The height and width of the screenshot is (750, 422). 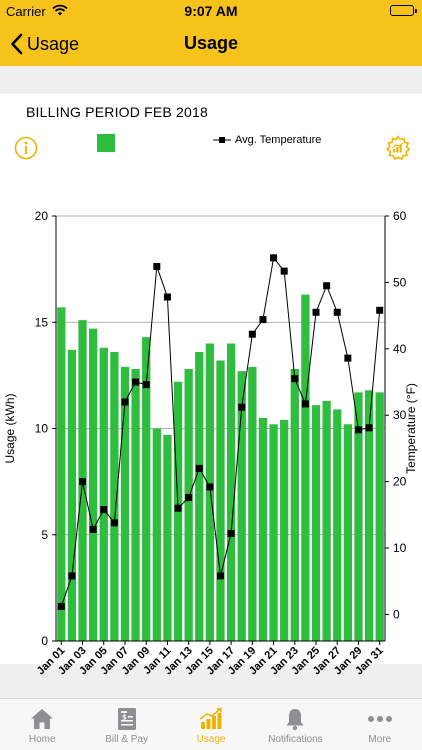 What do you see at coordinates (10, 428) in the screenshot?
I see `y-axis-label: Usage (kWh)` at bounding box center [10, 428].